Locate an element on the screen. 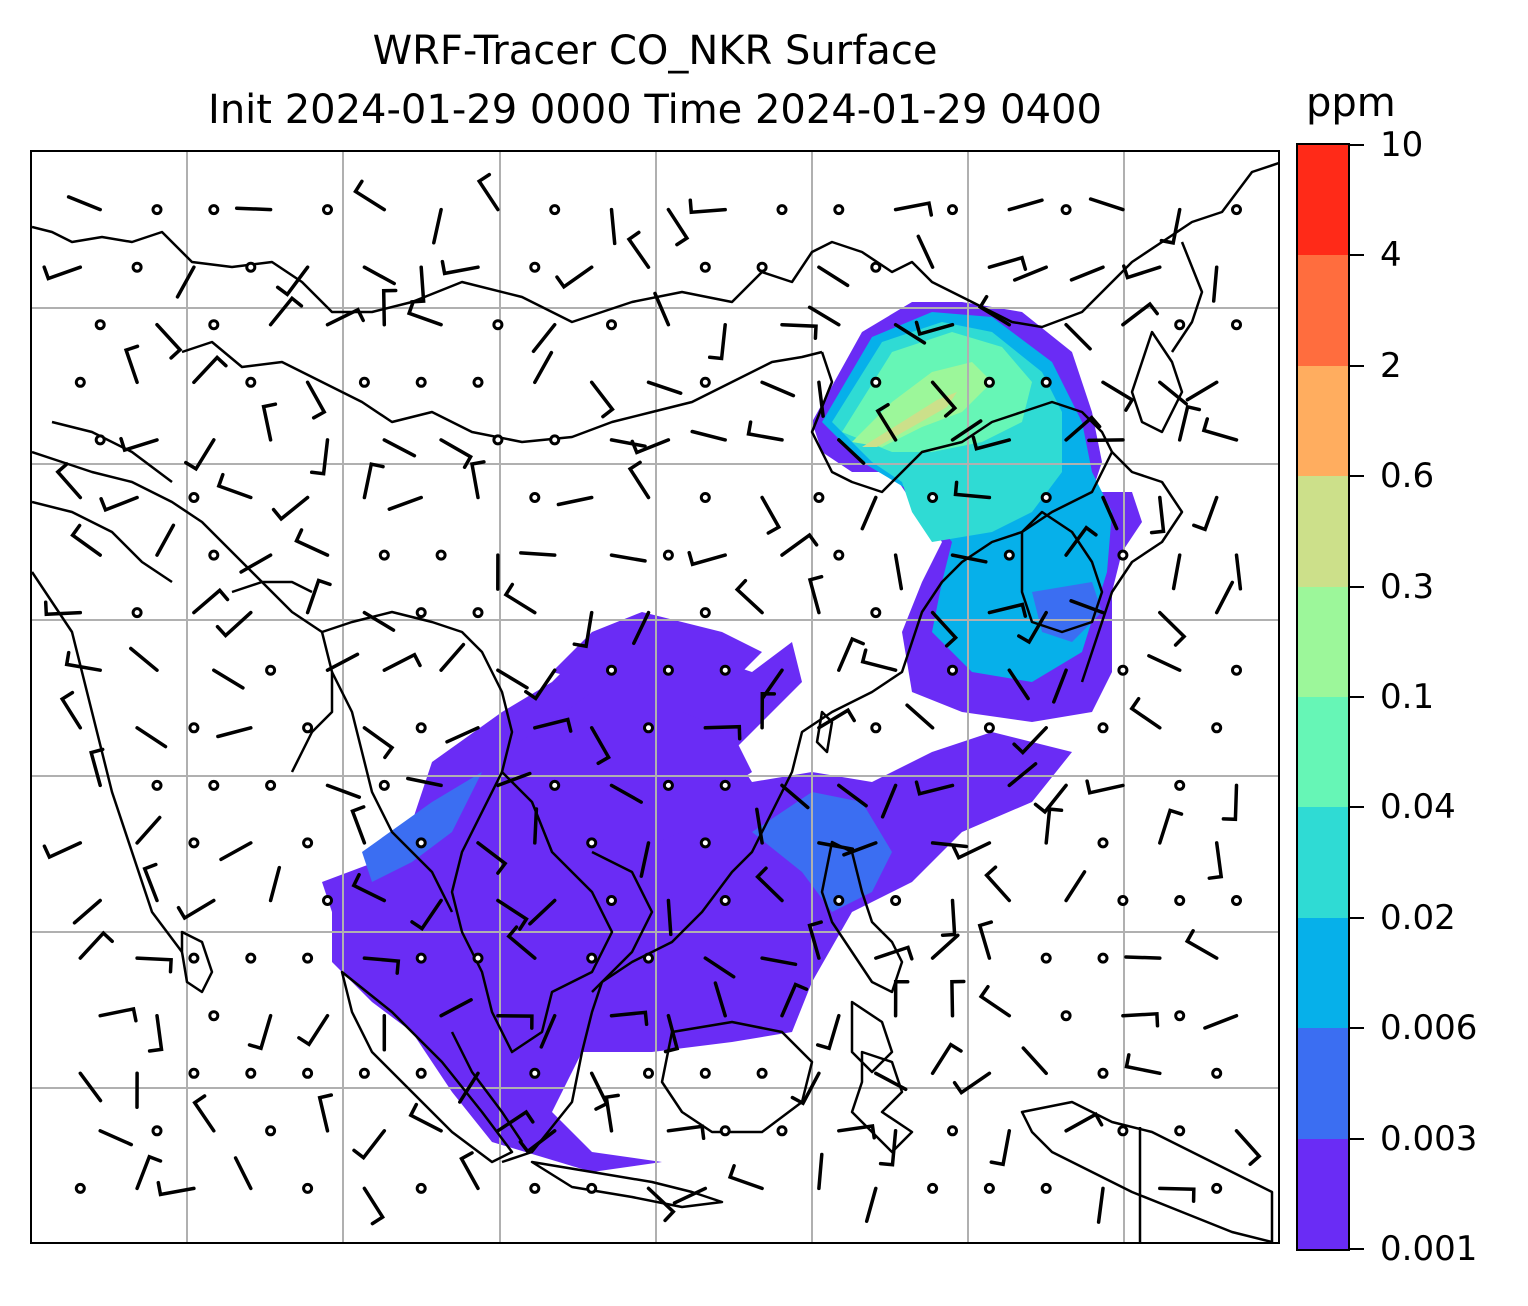  colorbar-tick-label: 0.006 is located at coordinates (1429, 1028).